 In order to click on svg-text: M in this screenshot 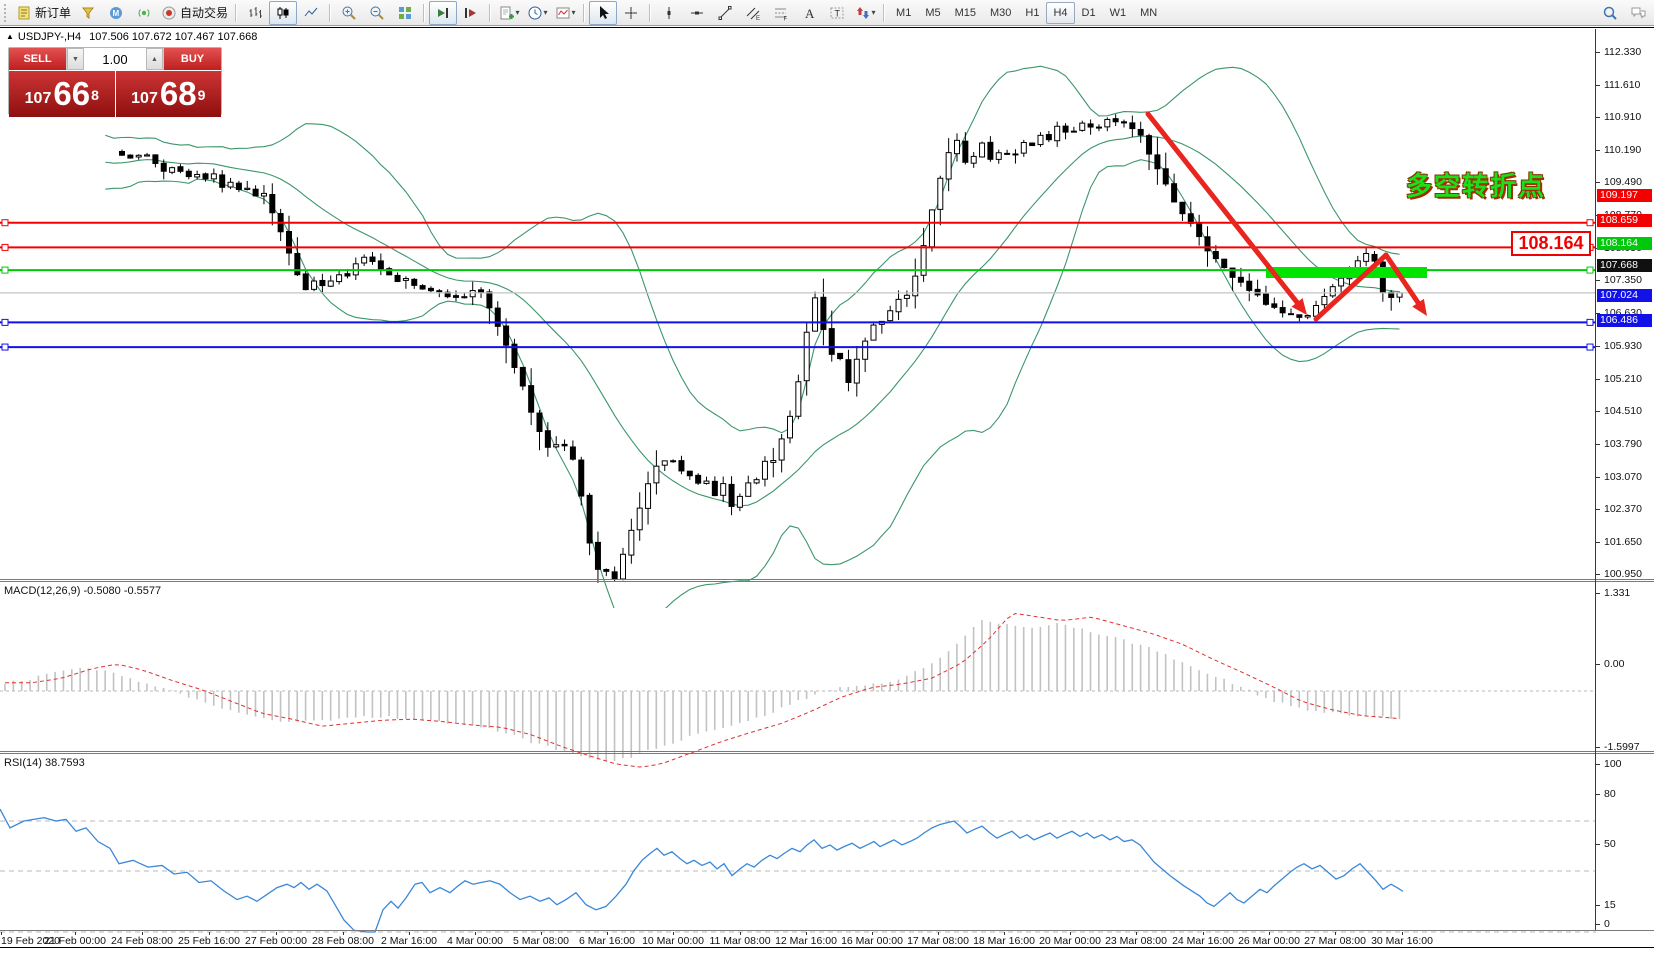, I will do `click(116, 13)`.